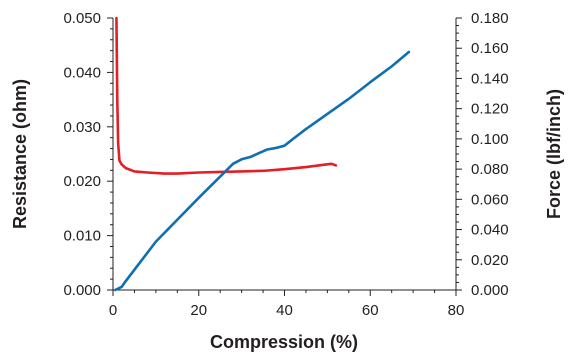  Describe the element at coordinates (284, 342) in the screenshot. I see `x-axis-title: Compression (%)` at that location.